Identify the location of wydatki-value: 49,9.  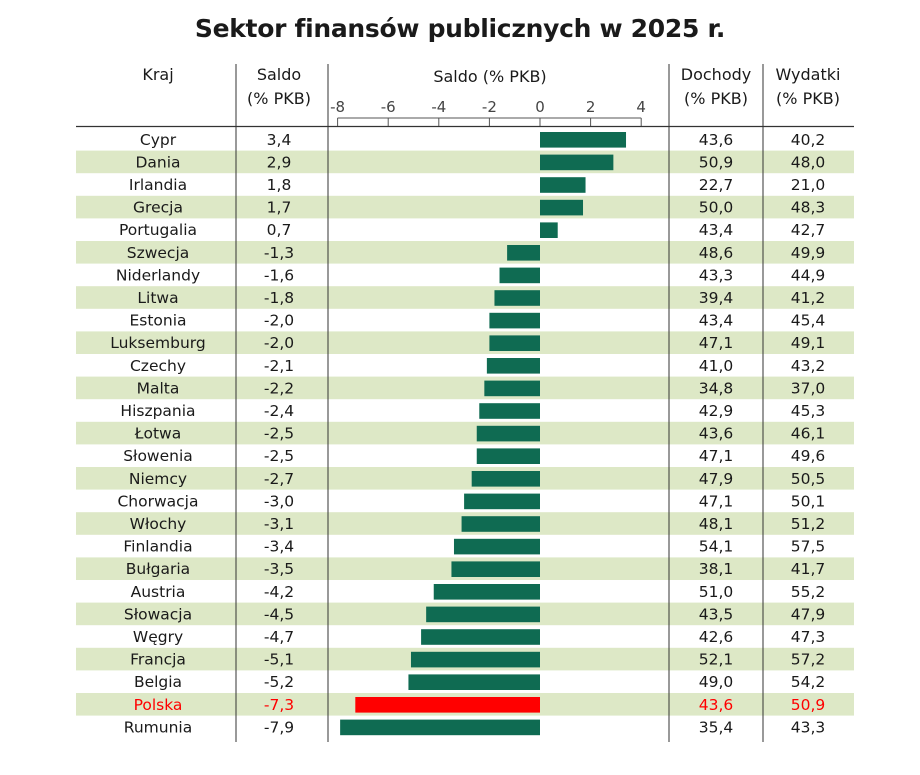
(808, 253).